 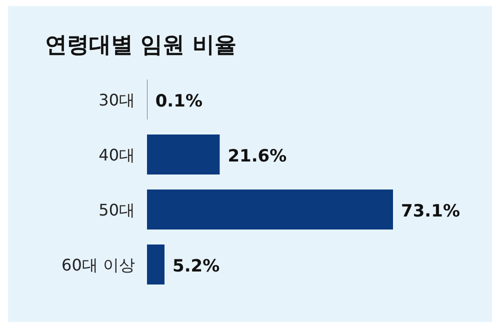 What do you see at coordinates (430, 212) in the screenshot?
I see `data-label: 73.1%` at bounding box center [430, 212].